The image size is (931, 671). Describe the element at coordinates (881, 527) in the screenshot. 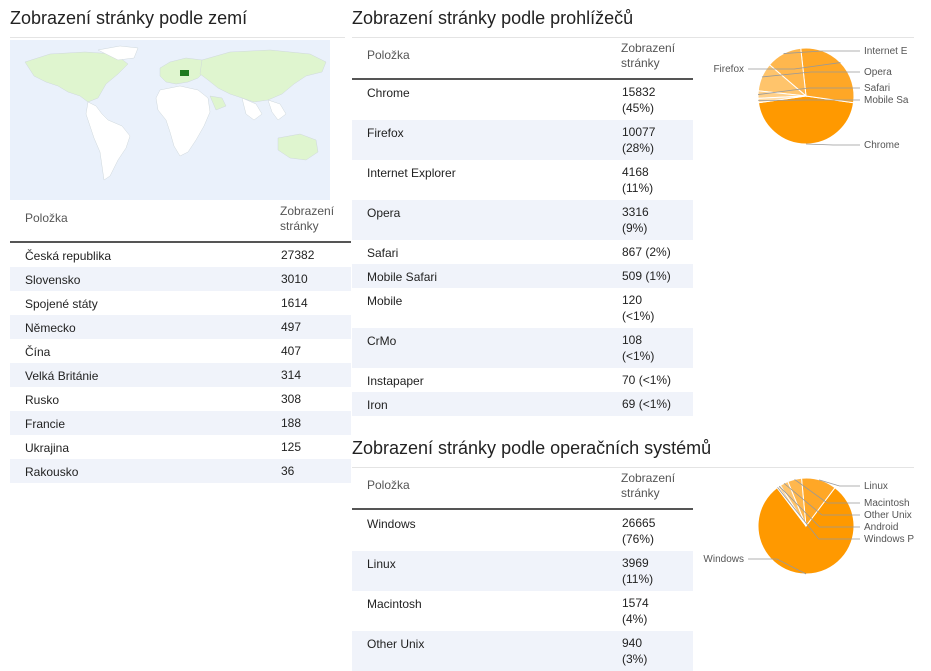

I see `os-pie-label: Android` at that location.